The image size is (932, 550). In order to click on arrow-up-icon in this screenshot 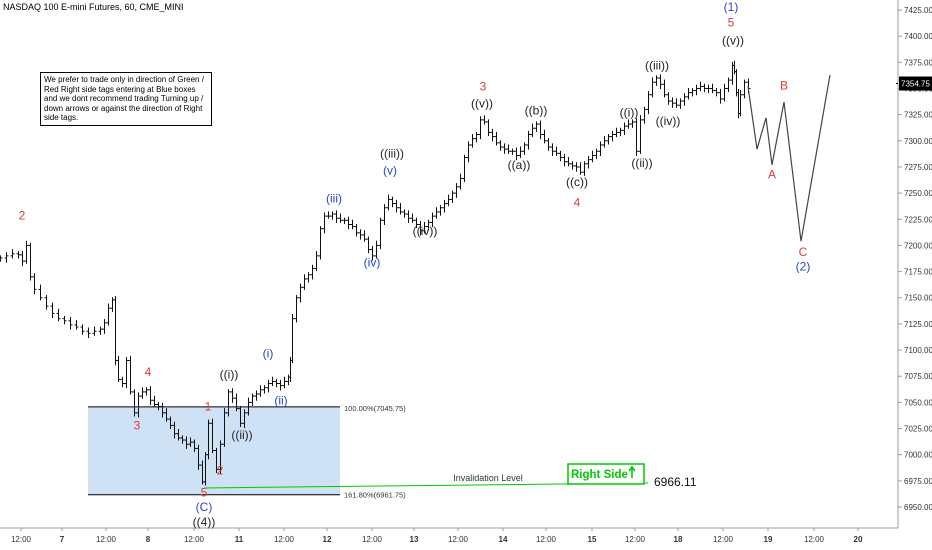, I will do `click(632, 471)`.